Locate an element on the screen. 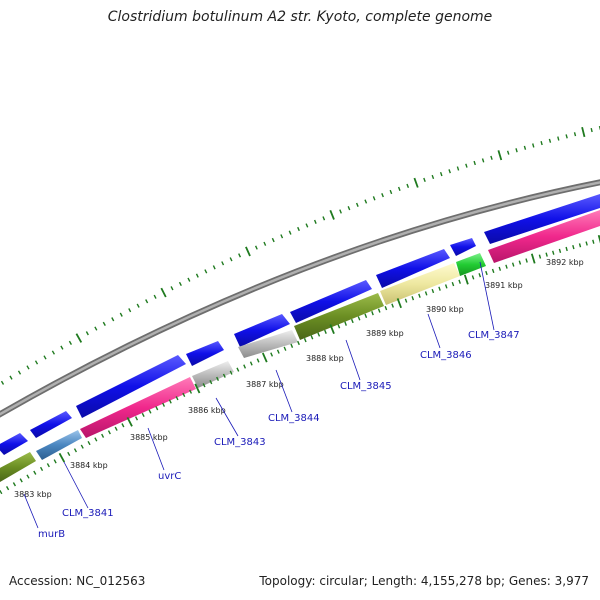 Image resolution: width=600 pixels, height=600 pixels. gene-label-clm3843: CLM_3843 is located at coordinates (240, 442).